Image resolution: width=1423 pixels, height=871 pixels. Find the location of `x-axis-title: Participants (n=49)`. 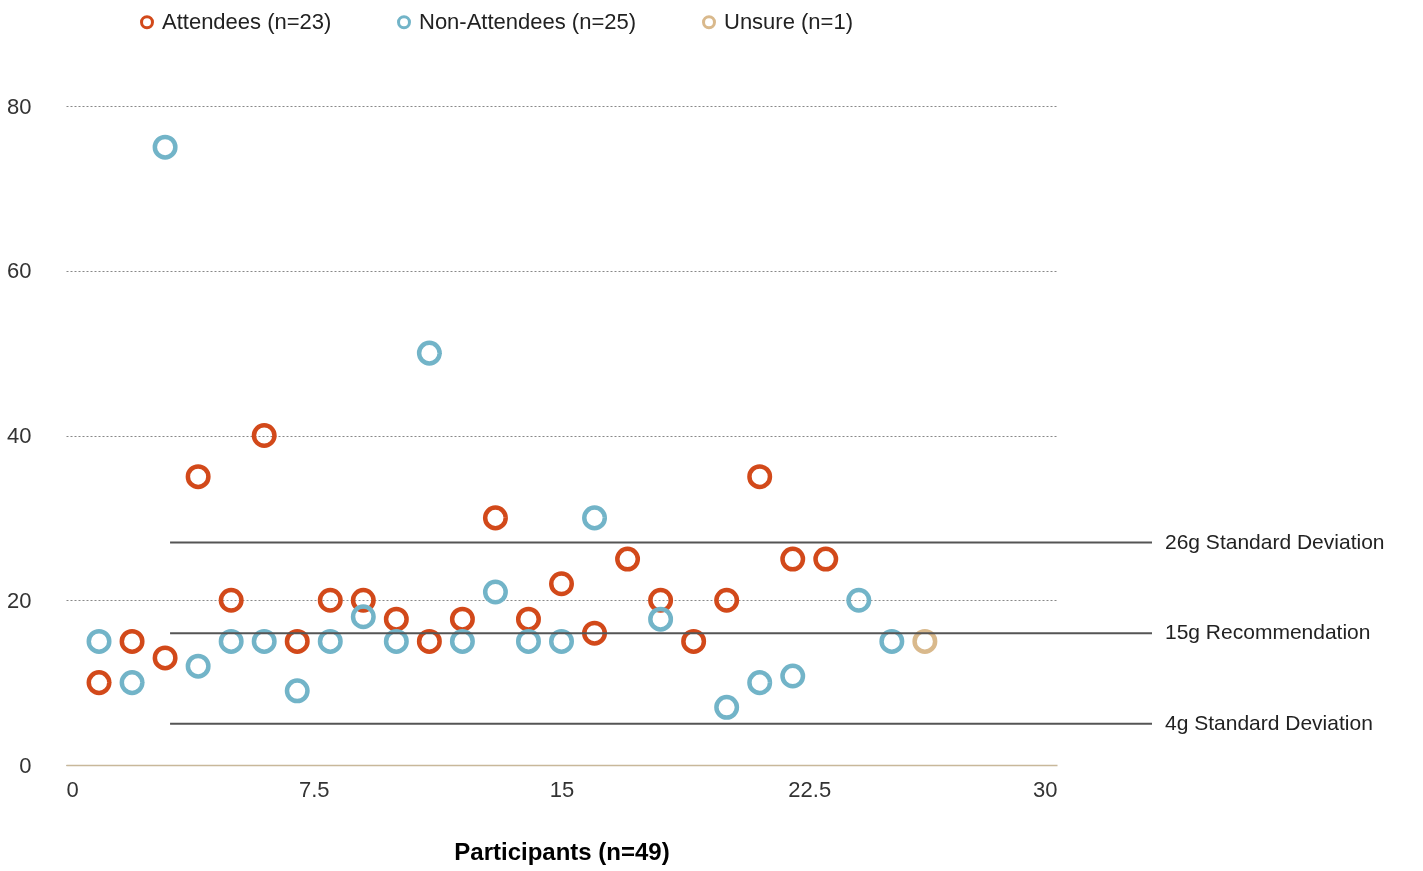

x-axis-title: Participants (n=49) is located at coordinates (562, 851).